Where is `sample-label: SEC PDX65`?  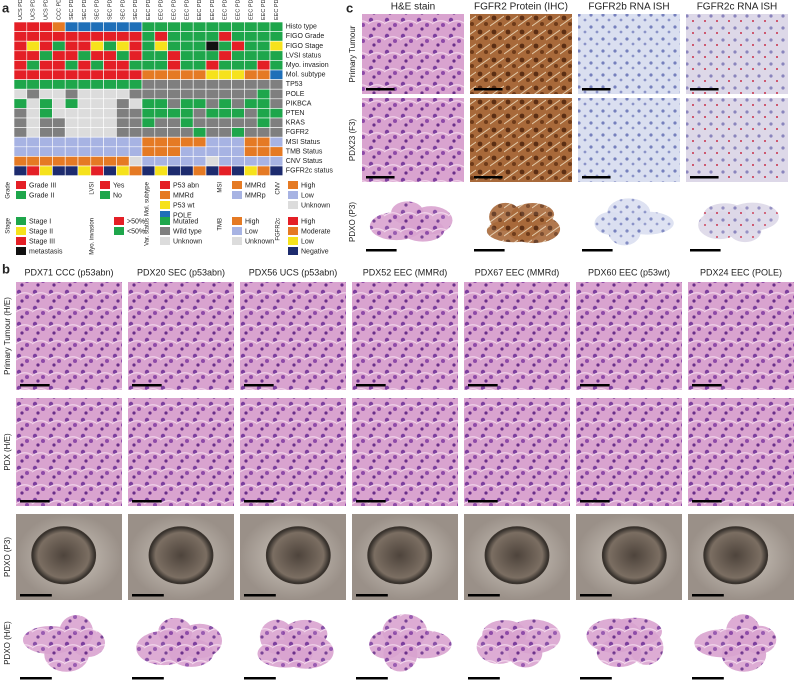 sample-label: SEC PDX65 is located at coordinates (85, 10).